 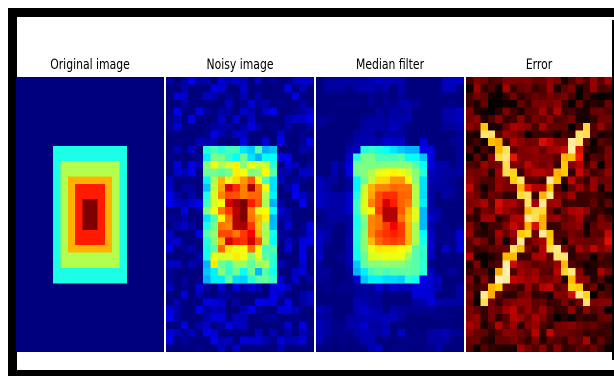 I want to click on panel-title-error: Error, so click(x=539, y=65).